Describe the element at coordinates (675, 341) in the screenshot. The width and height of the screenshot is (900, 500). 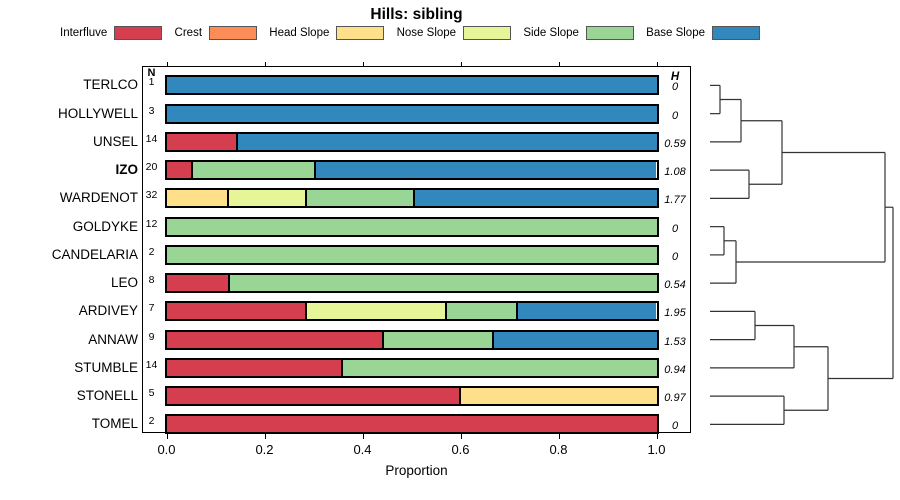
I see `h-value: 1.53` at that location.